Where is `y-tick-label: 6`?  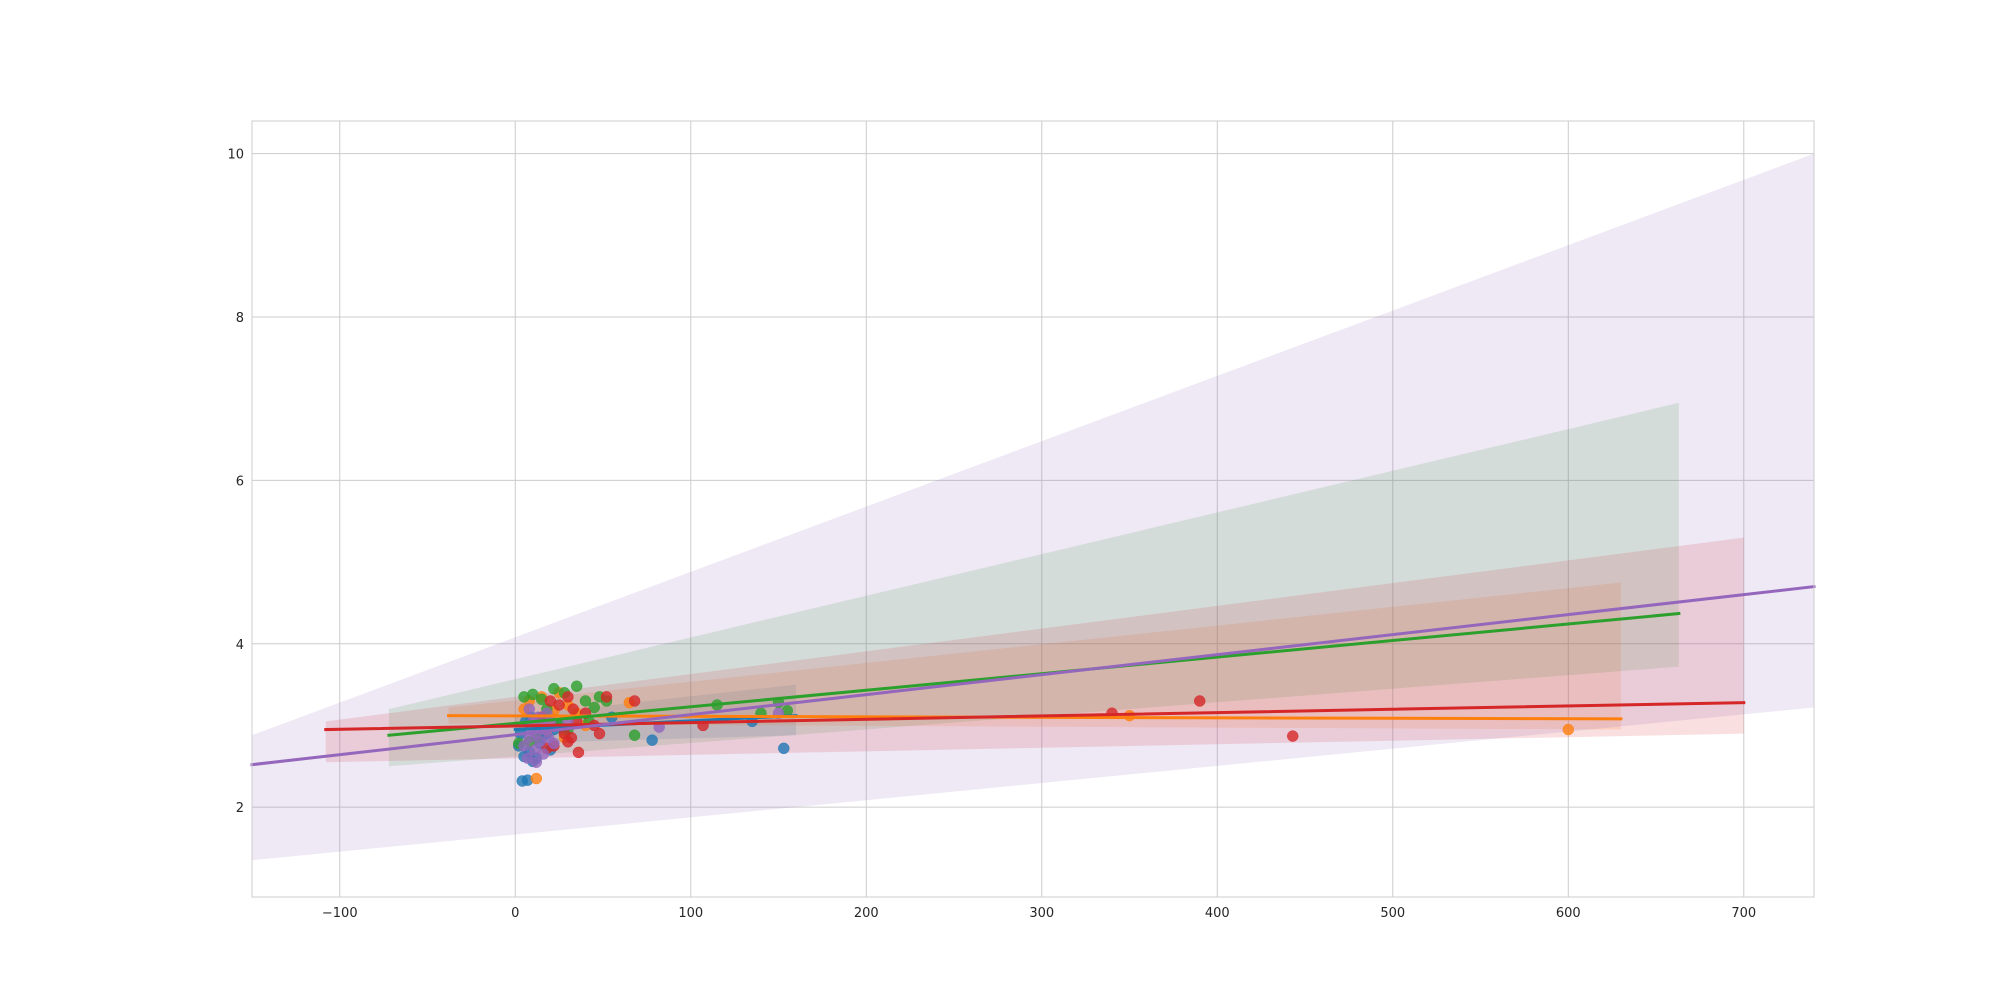
y-tick-label: 6 is located at coordinates (240, 481).